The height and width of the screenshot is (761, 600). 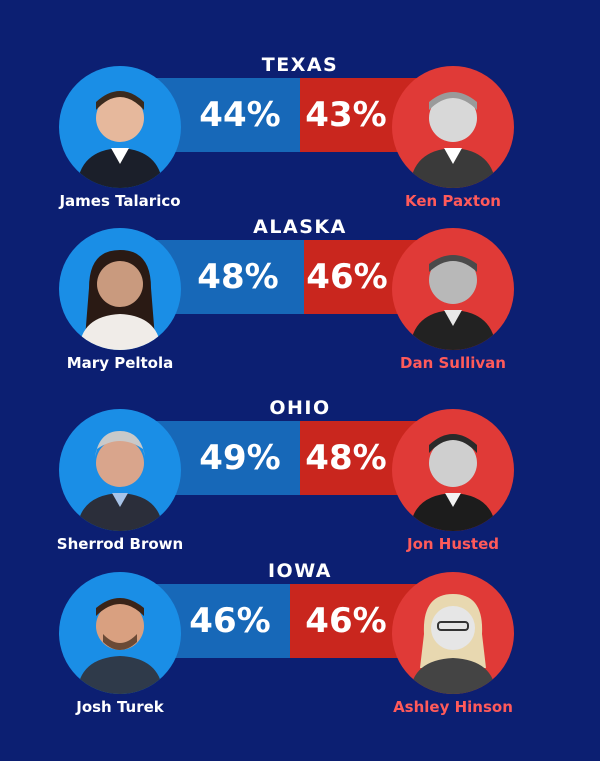 I want to click on state-label: ALASKA, so click(x=300, y=227).